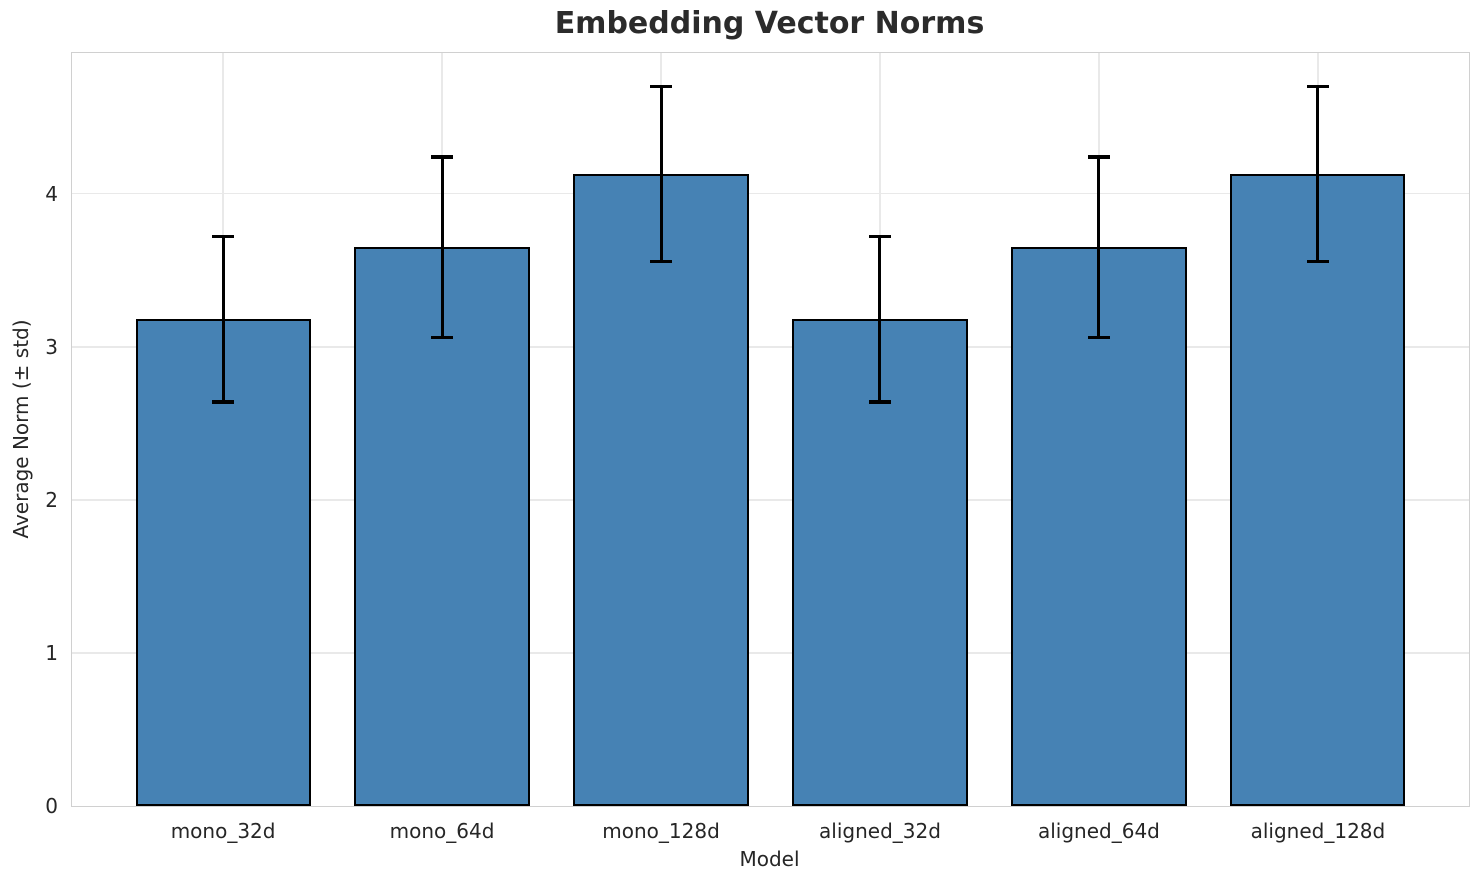 This screenshot has height=885, width=1483. I want to click on x-tick-label: mono_32d, so click(223, 831).